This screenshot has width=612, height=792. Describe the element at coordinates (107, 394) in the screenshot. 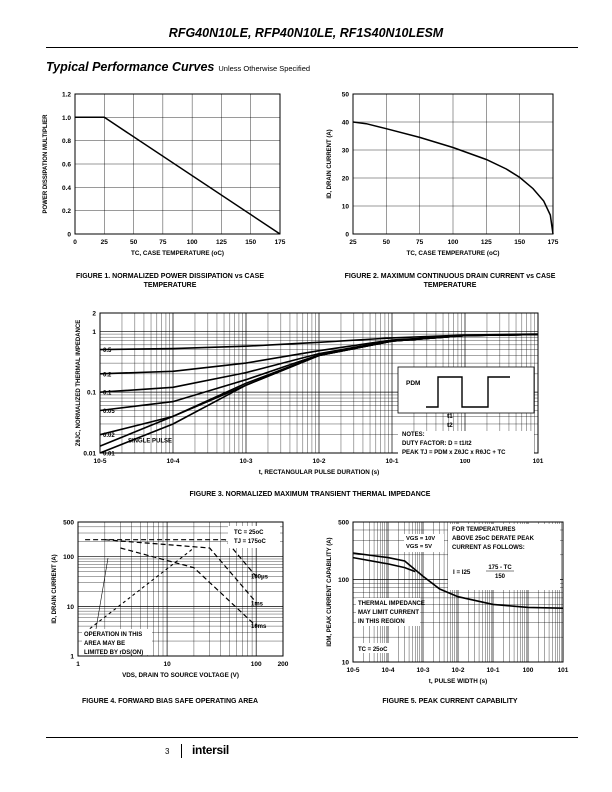

I see `curve-label: 0.1` at that location.